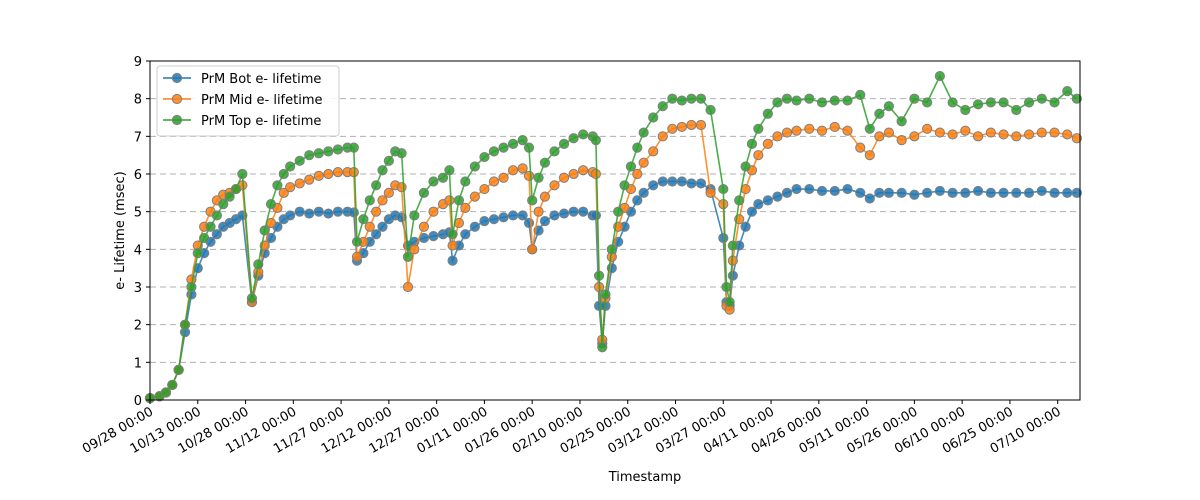 Image resolution: width=1200 pixels, height=500 pixels. Describe the element at coordinates (138, 363) in the screenshot. I see `y-tick-label: 1` at that location.